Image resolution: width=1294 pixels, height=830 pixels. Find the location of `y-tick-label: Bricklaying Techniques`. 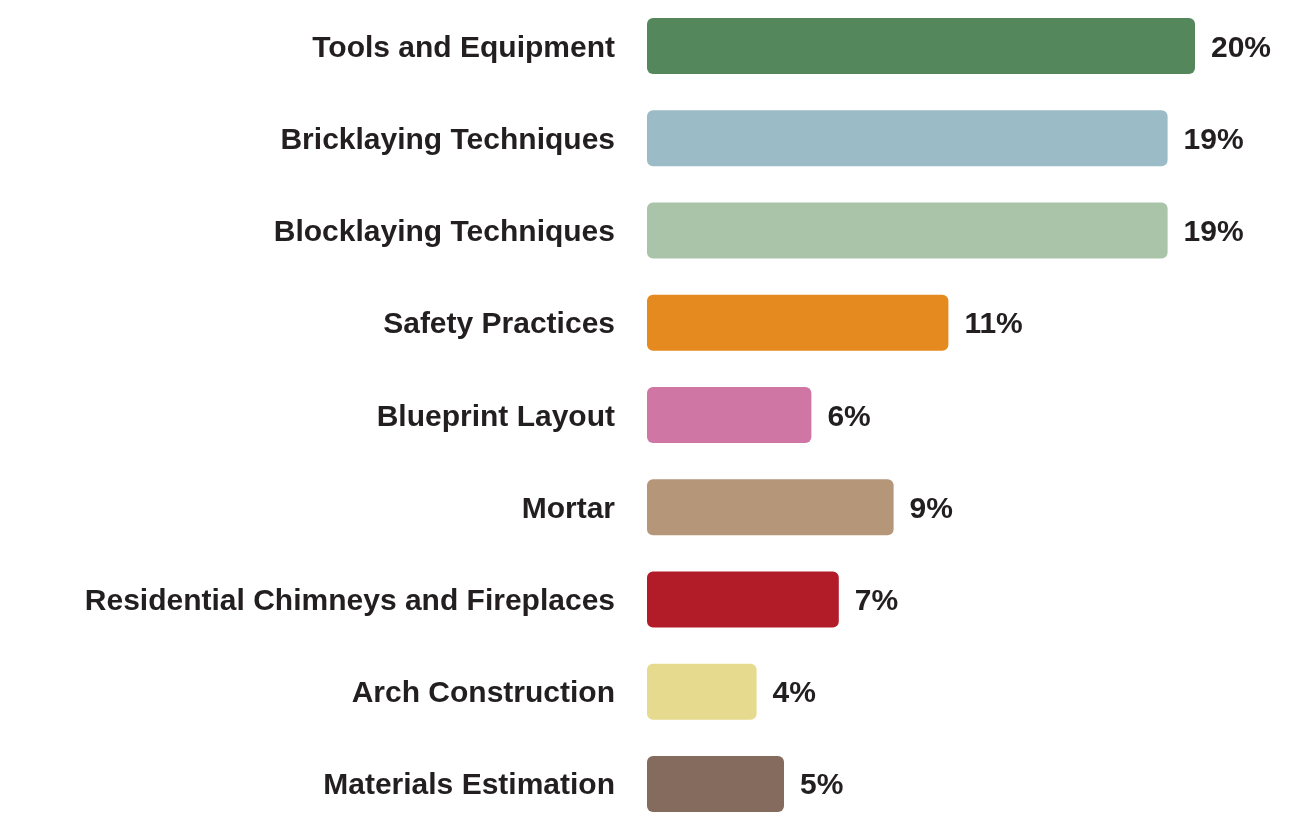

y-tick-label: Bricklaying Techniques is located at coordinates (447, 138).